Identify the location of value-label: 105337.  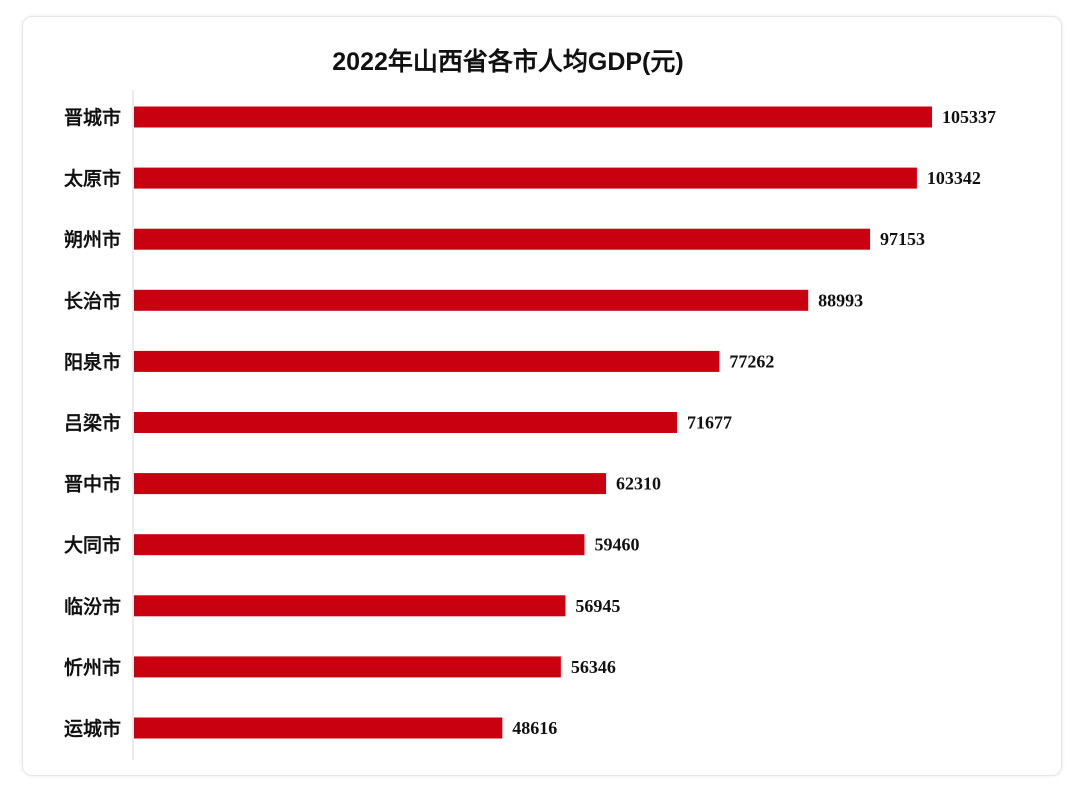
(969, 117).